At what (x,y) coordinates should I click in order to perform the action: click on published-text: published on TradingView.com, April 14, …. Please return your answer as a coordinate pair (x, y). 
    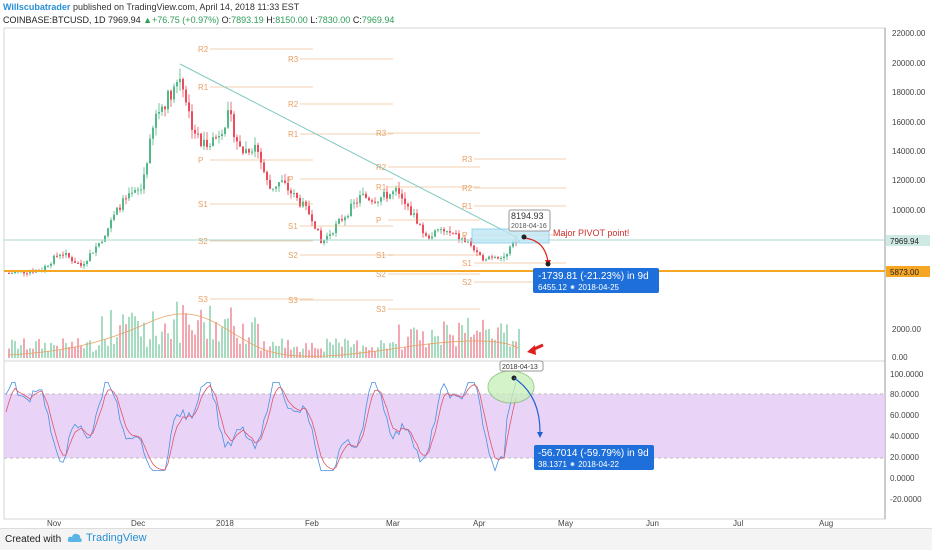
    Looking at the image, I should click on (186, 7).